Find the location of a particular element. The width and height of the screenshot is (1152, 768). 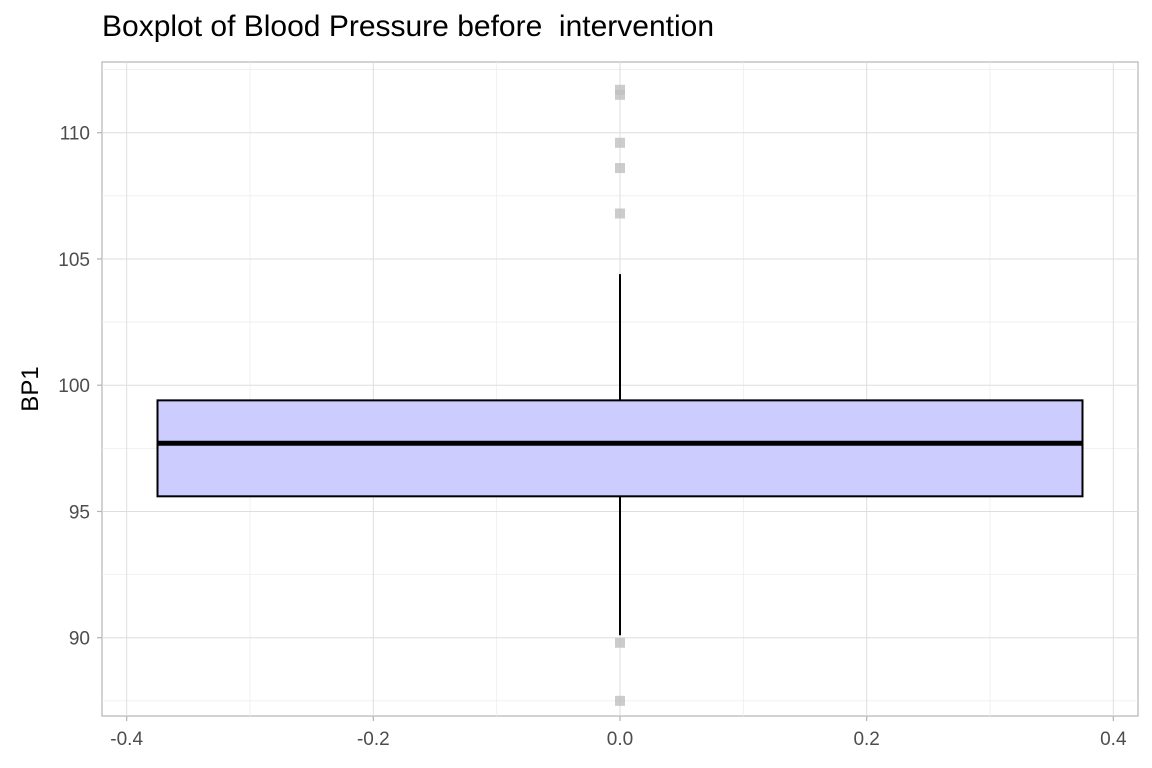

x-tick-label: -0.2 is located at coordinates (373, 739).